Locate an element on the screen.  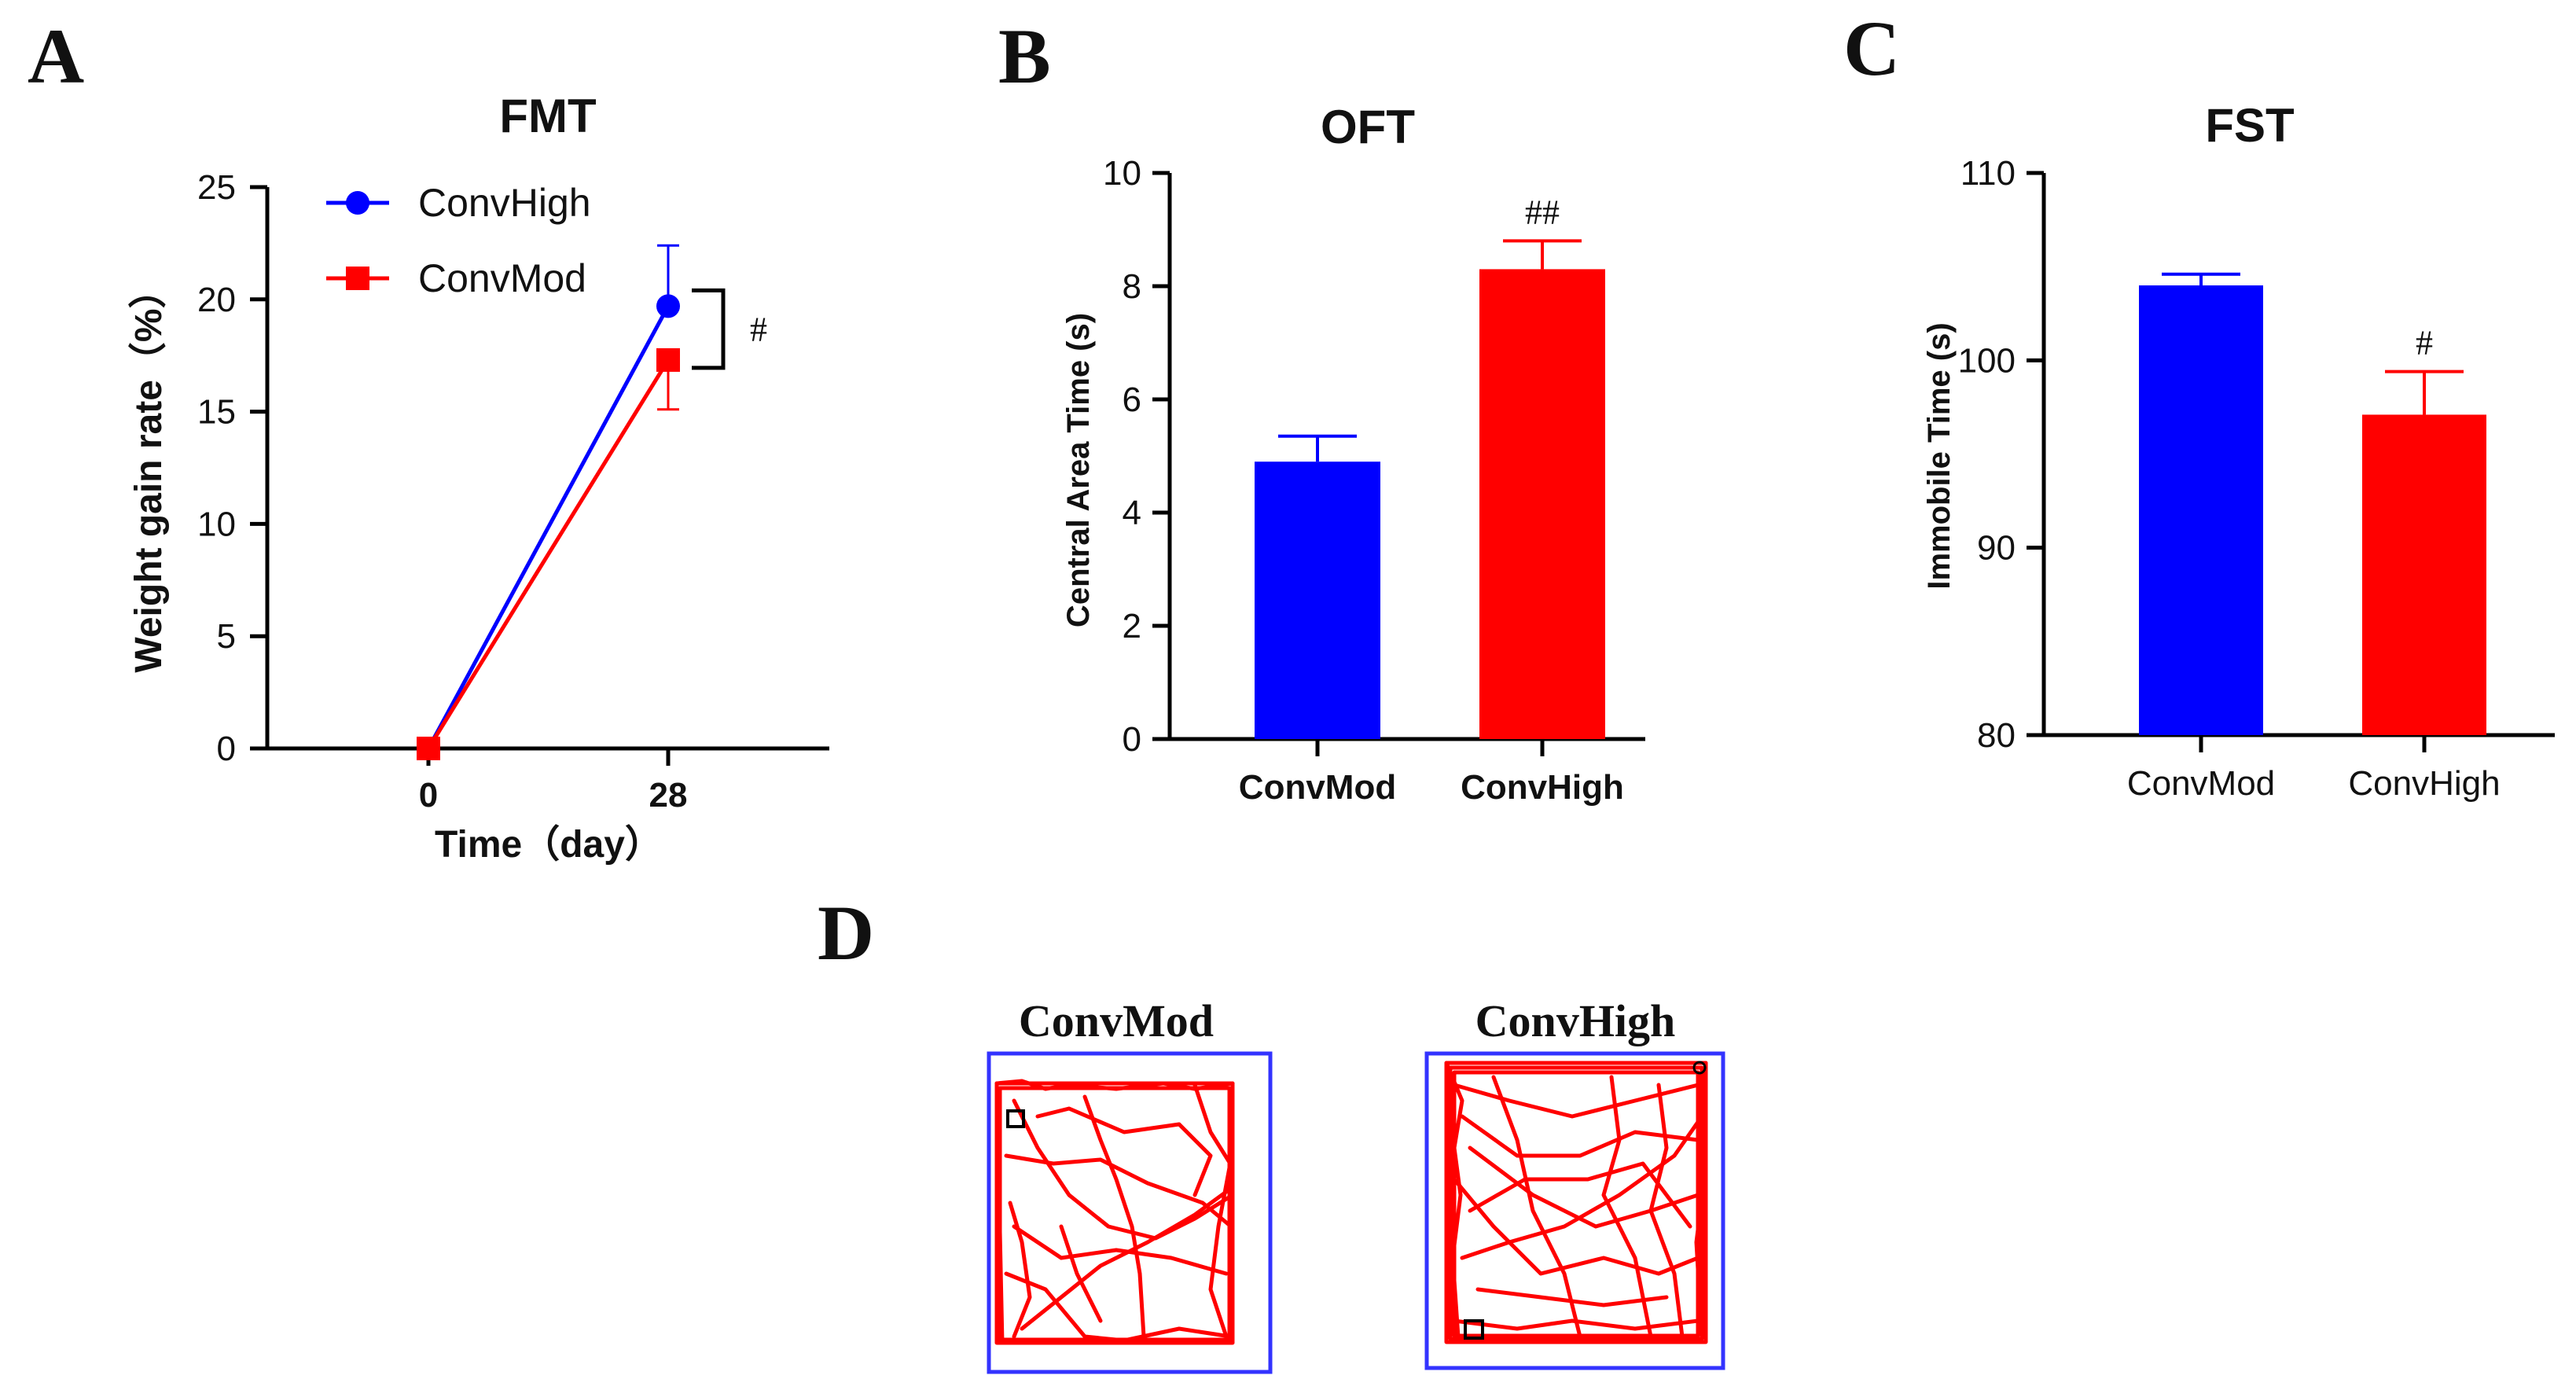
chart-a-legend: ConvHigh ConvMod is located at coordinates (458, 240).